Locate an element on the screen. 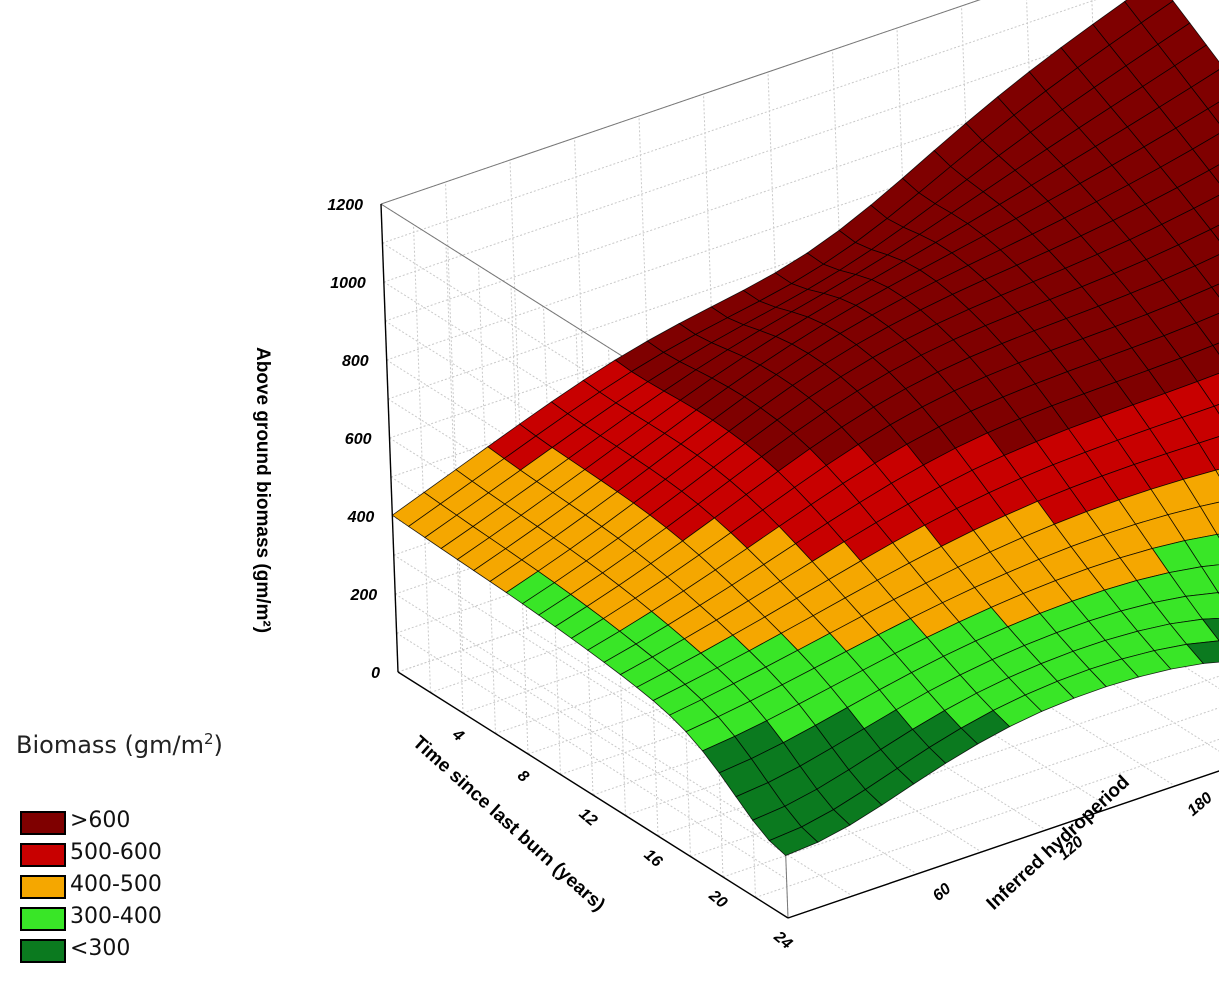  z-tick-label: 400 is located at coordinates (361, 517).